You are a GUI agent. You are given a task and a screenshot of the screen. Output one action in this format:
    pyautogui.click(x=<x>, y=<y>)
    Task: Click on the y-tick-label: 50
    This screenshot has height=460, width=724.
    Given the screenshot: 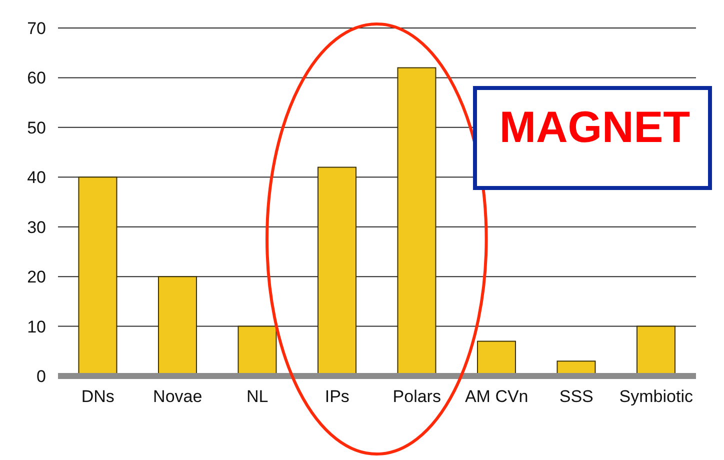 What is the action you would take?
    pyautogui.click(x=36, y=128)
    